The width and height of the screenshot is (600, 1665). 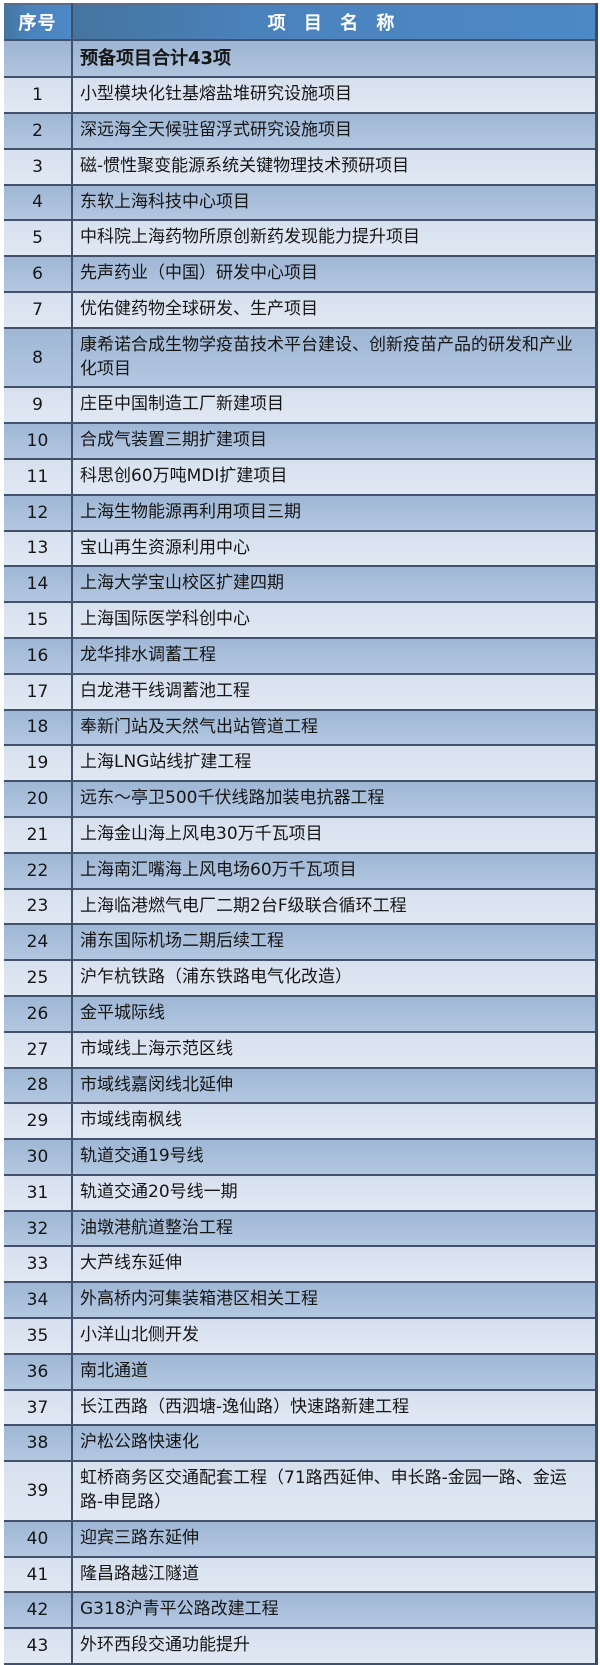 What do you see at coordinates (334, 1646) in the screenshot?
I see `row-project-name: 外环西段交通功能提升` at bounding box center [334, 1646].